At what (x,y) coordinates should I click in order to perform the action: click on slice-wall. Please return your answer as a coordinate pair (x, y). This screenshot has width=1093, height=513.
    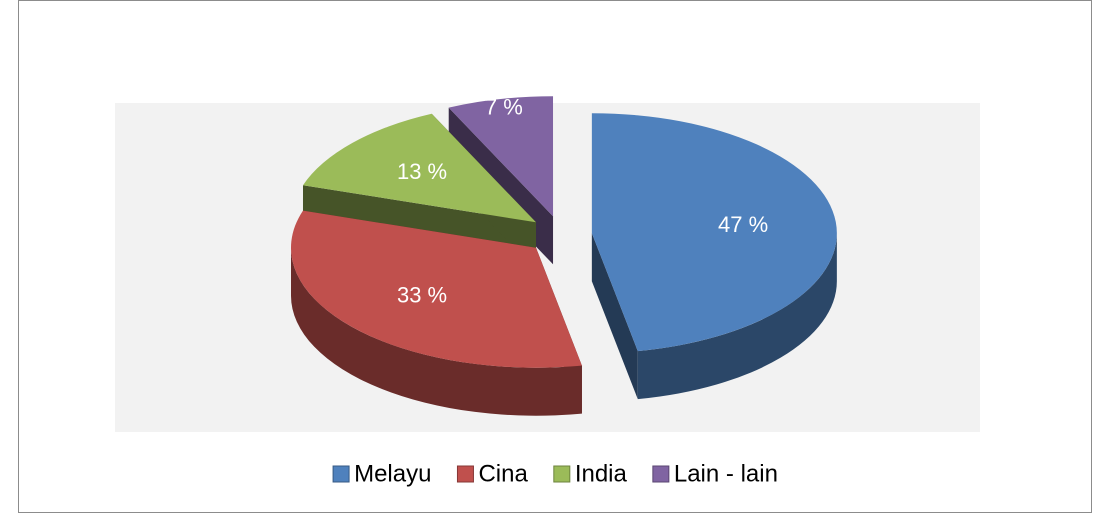
    Looking at the image, I should click on (614, 316).